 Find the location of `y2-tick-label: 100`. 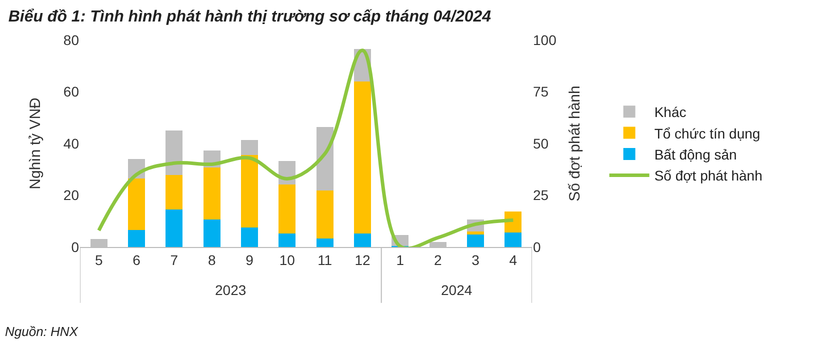

y2-tick-label: 100 is located at coordinates (545, 40).